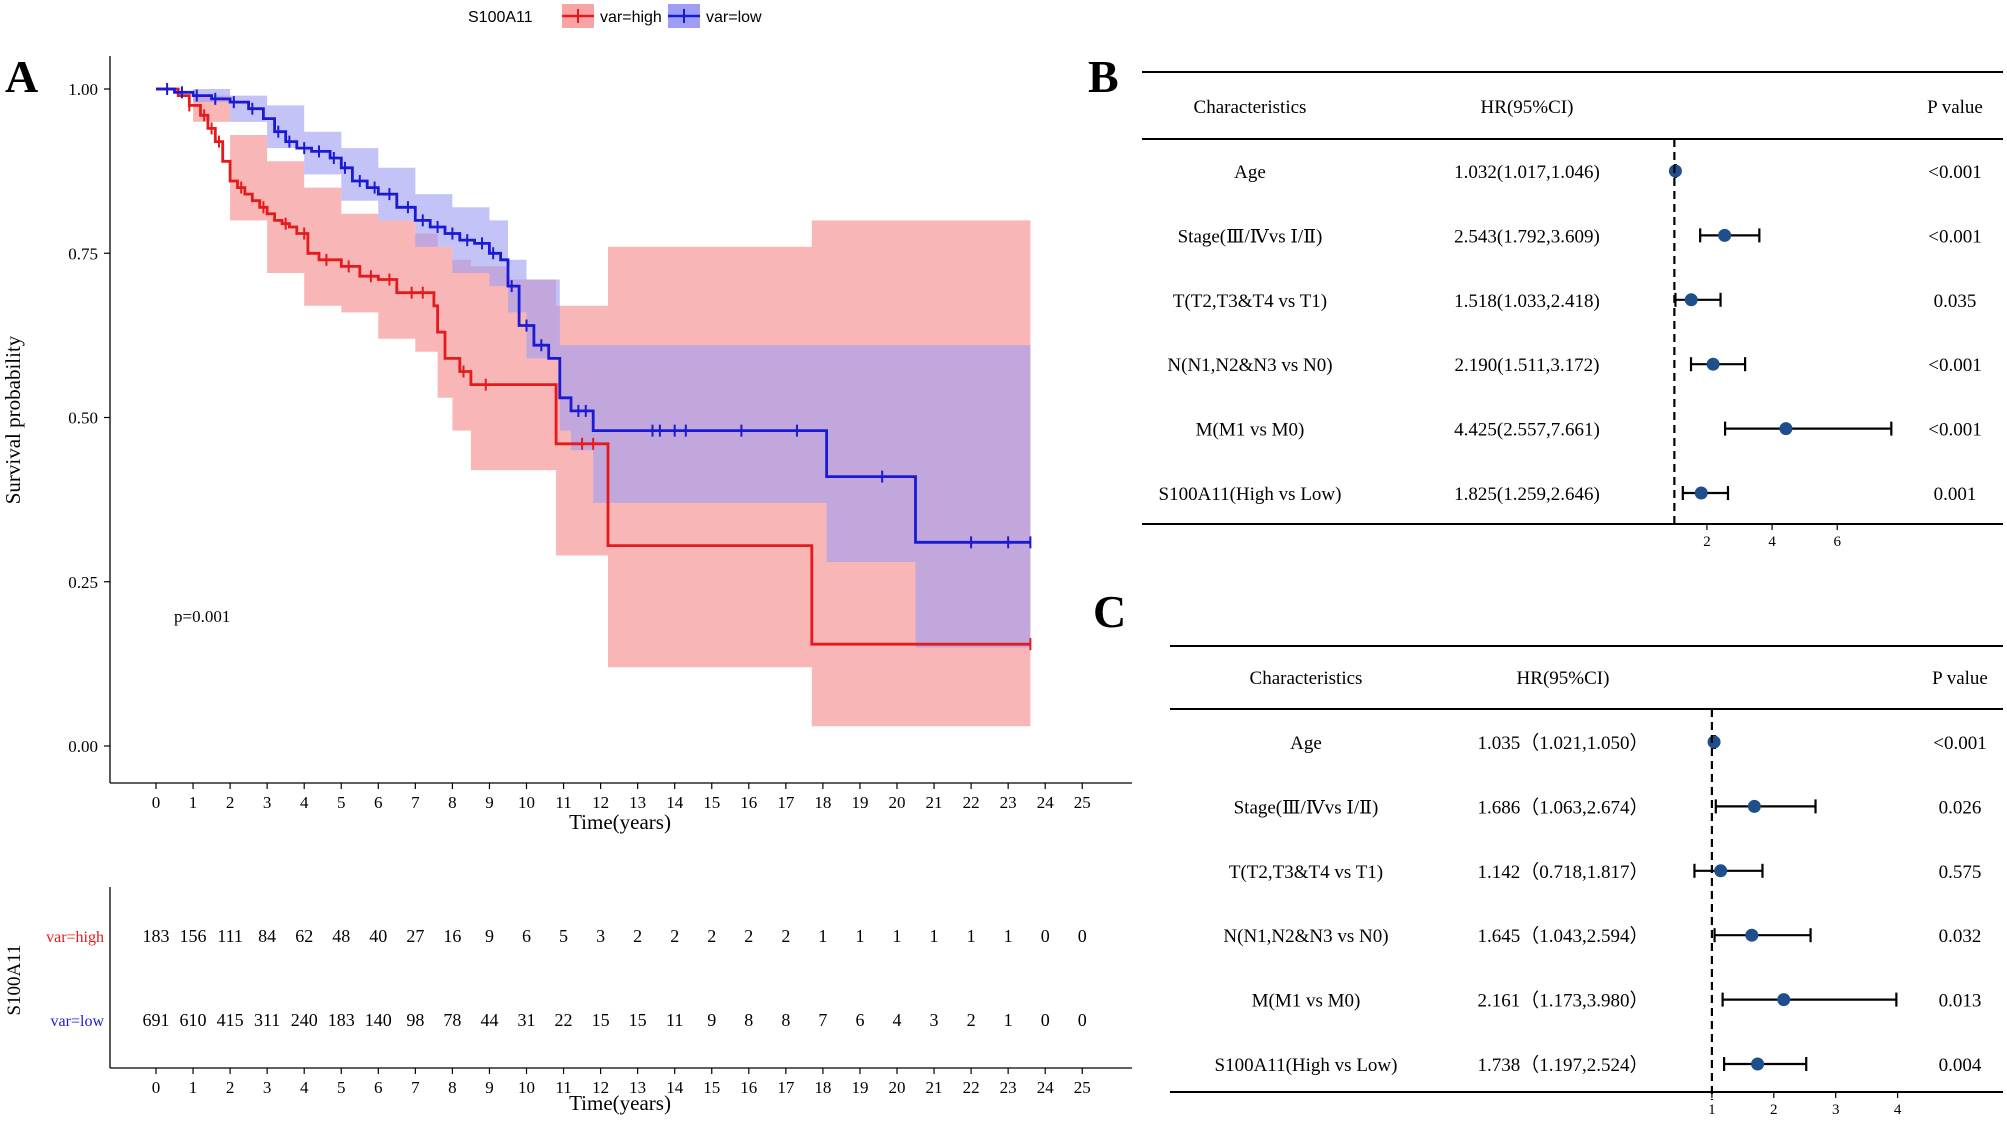 Image resolution: width=2007 pixels, height=1125 pixels. What do you see at coordinates (1707, 542) in the screenshot?
I see `forest-x-tick-label: 2` at bounding box center [1707, 542].